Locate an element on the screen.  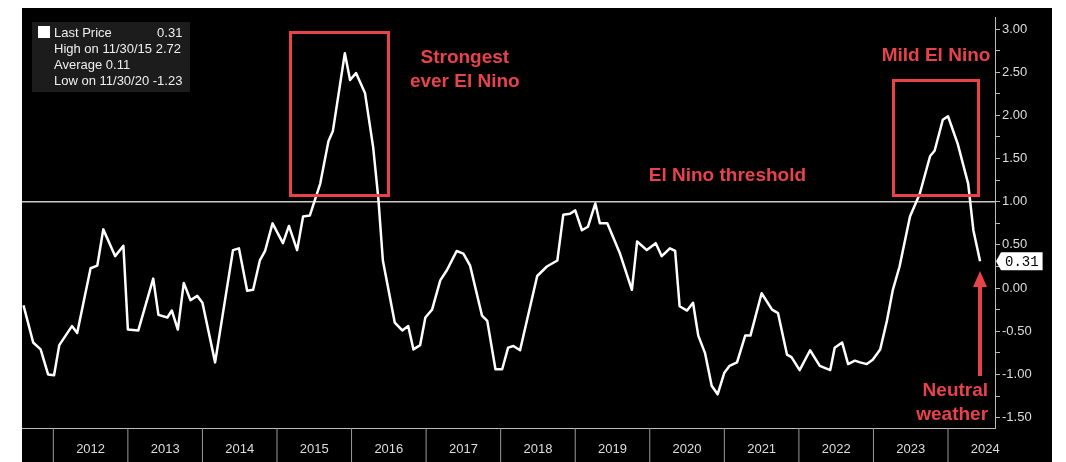
annotation: High on 11/30/15 2.72 is located at coordinates (117, 49).